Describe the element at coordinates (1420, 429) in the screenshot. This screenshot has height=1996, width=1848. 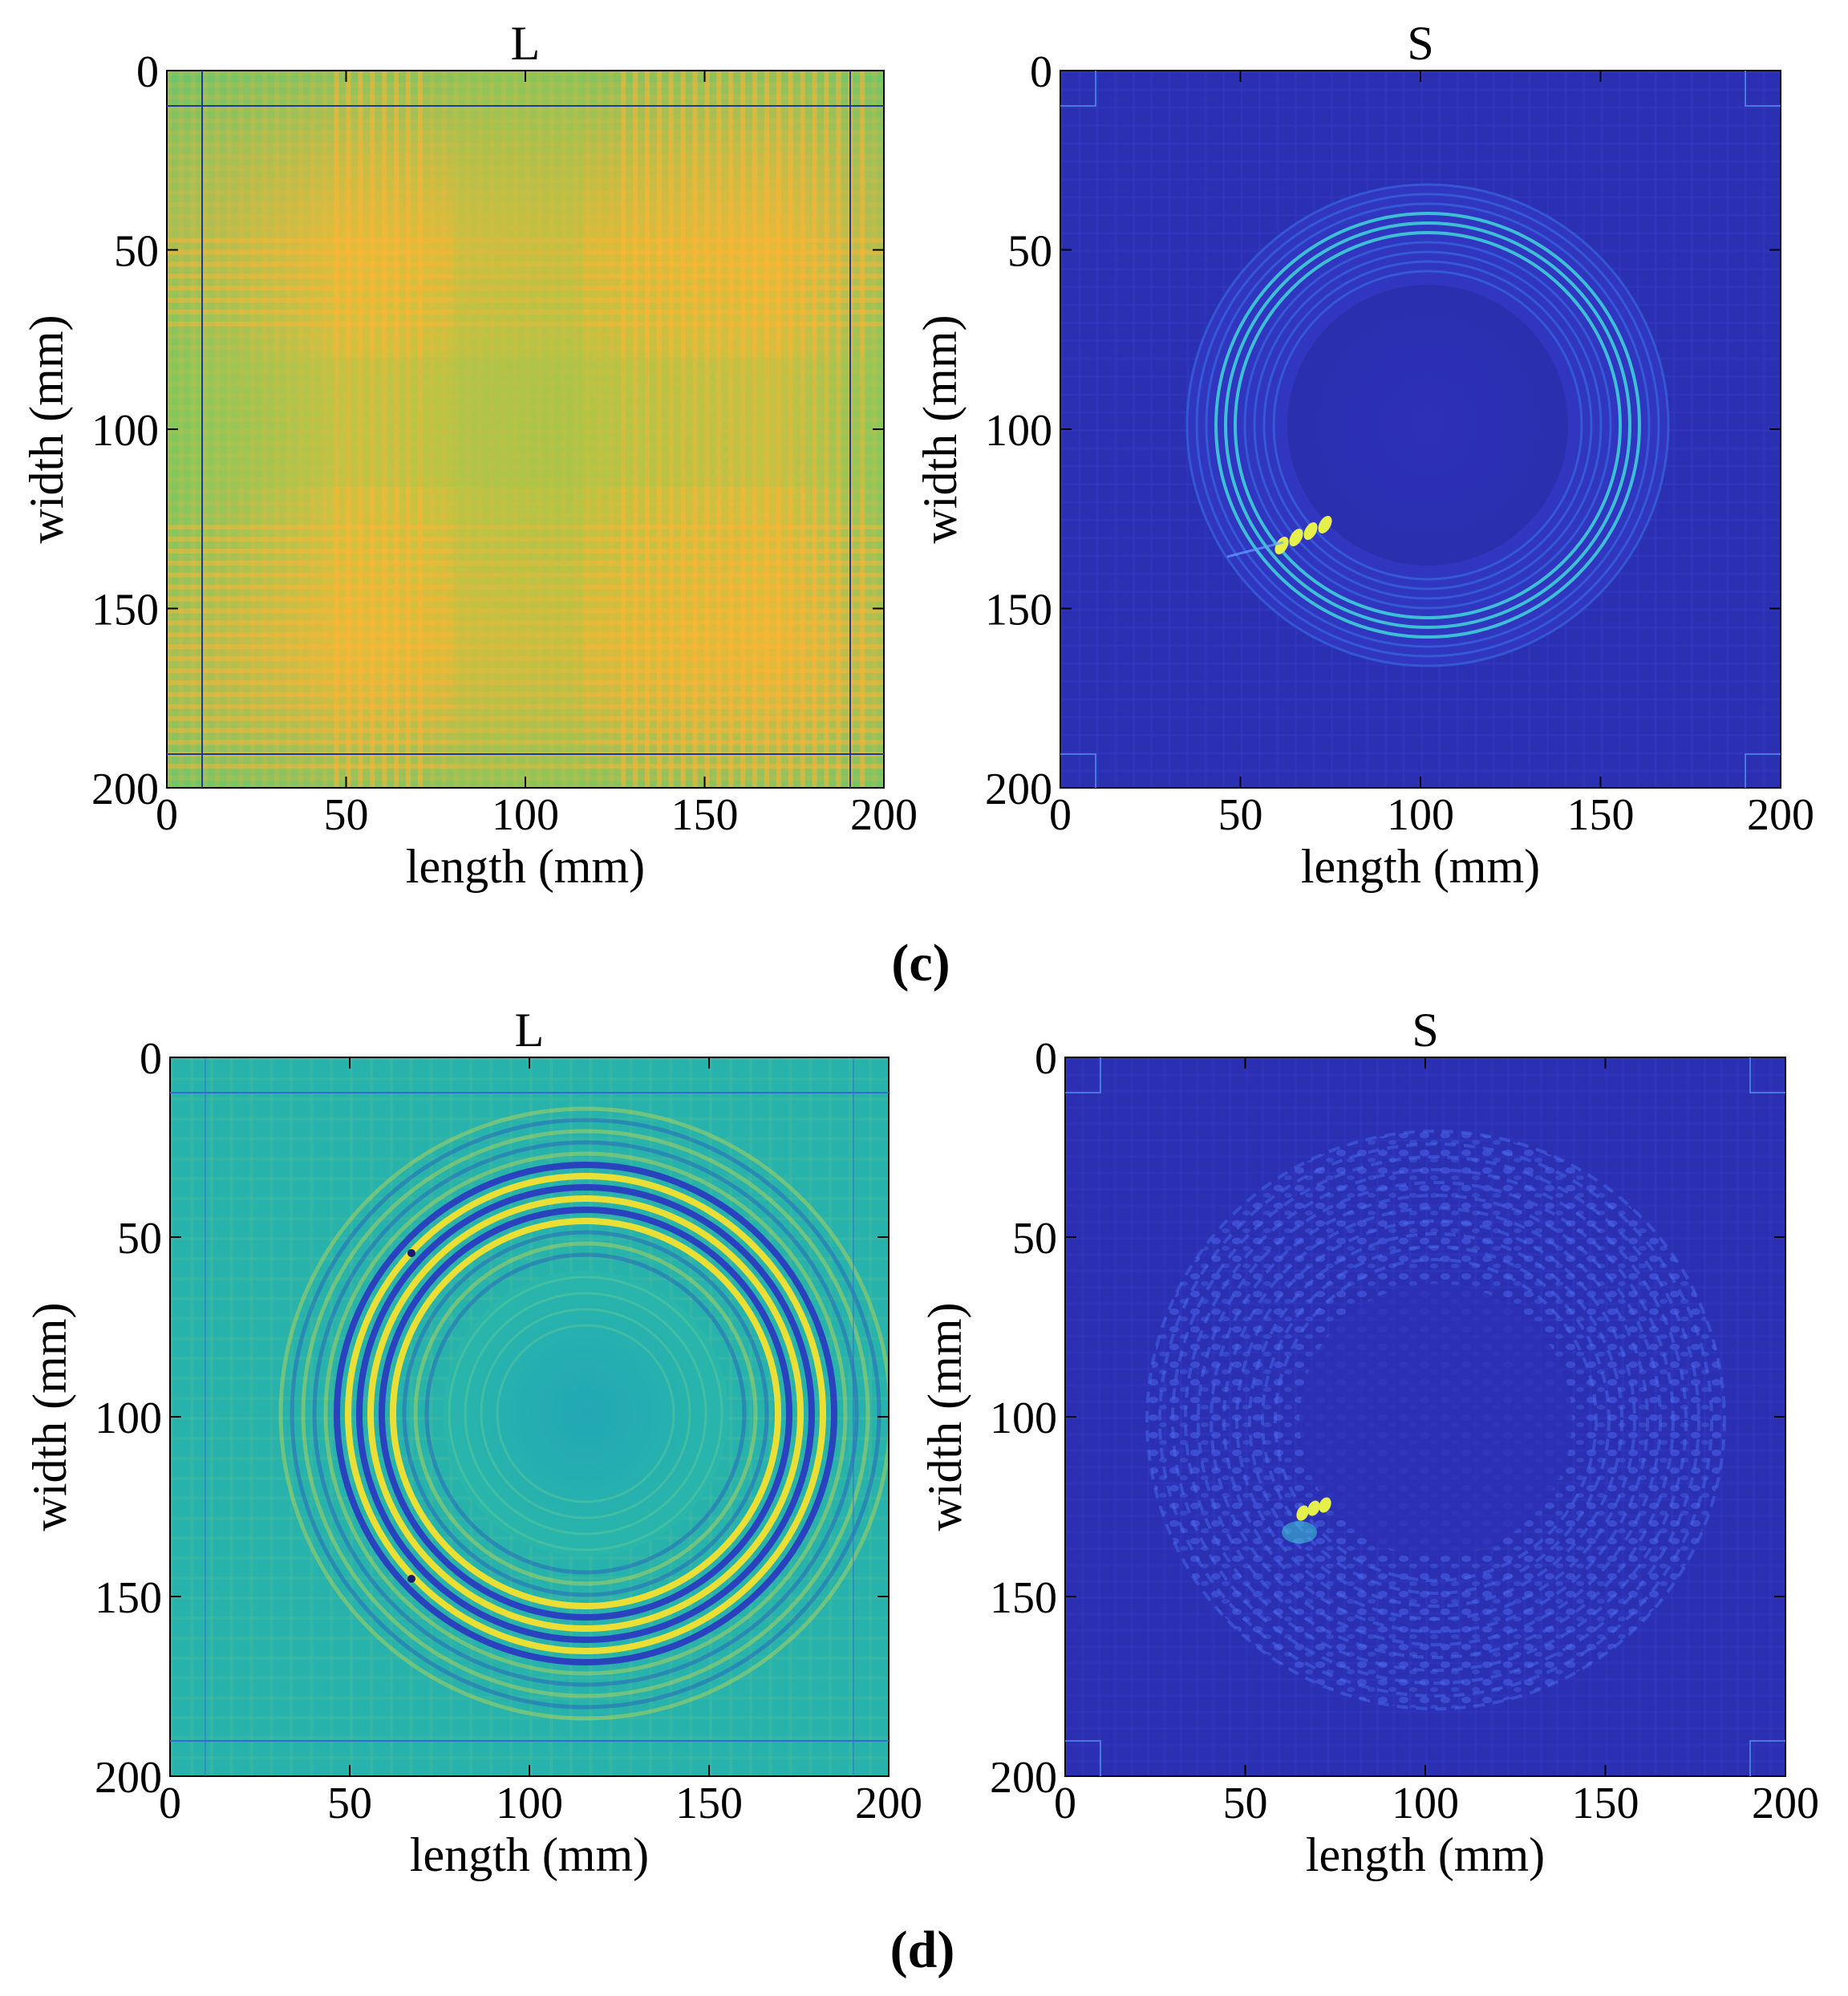
I see `heatmap-S-c` at that location.